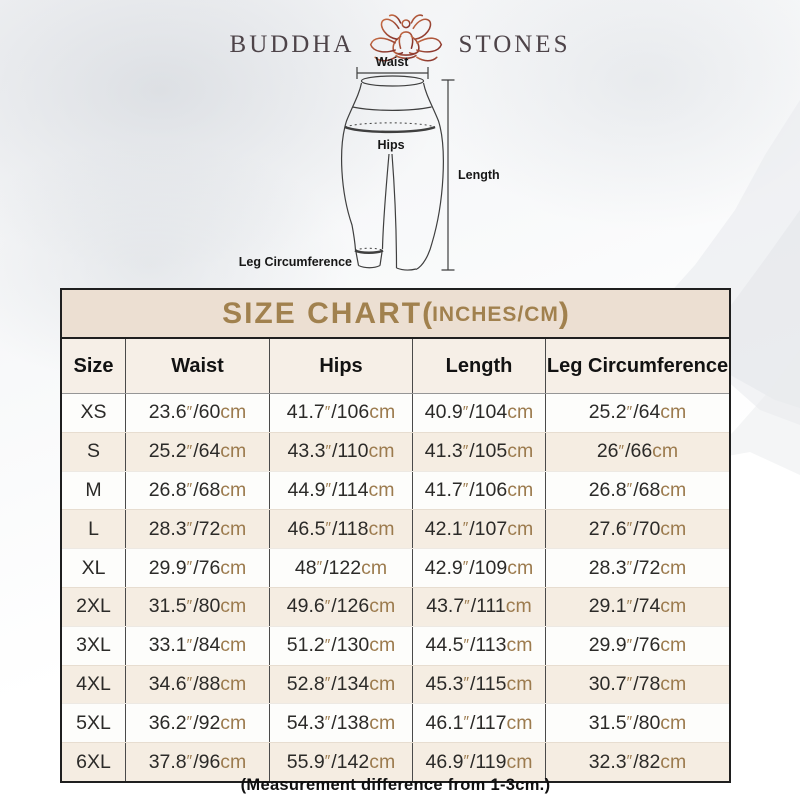  Describe the element at coordinates (478, 490) in the screenshot. I see `length-value-cell: 41.7 ″/106 cm` at that location.